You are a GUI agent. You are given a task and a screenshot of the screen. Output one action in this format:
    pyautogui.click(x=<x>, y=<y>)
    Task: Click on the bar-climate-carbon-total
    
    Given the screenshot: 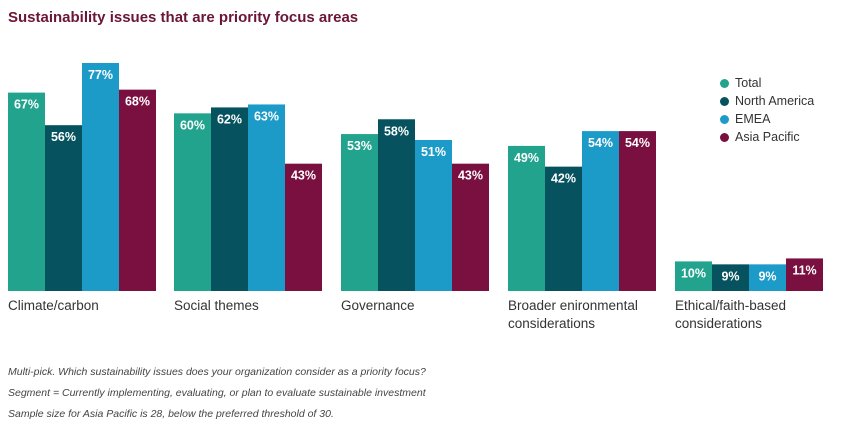 What is the action you would take?
    pyautogui.click(x=26, y=192)
    